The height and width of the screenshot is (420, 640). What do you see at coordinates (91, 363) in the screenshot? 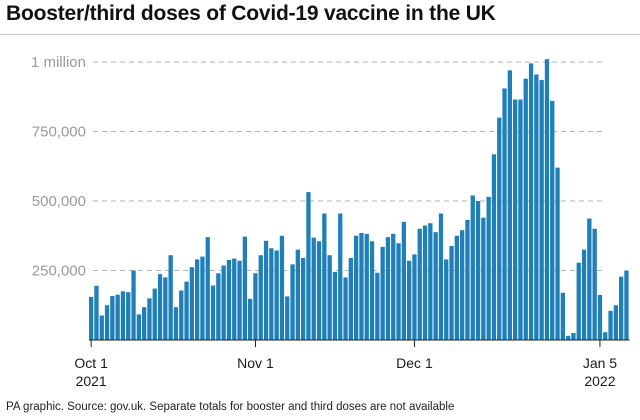
I see `x-tick-label: Oct 1` at bounding box center [91, 363].